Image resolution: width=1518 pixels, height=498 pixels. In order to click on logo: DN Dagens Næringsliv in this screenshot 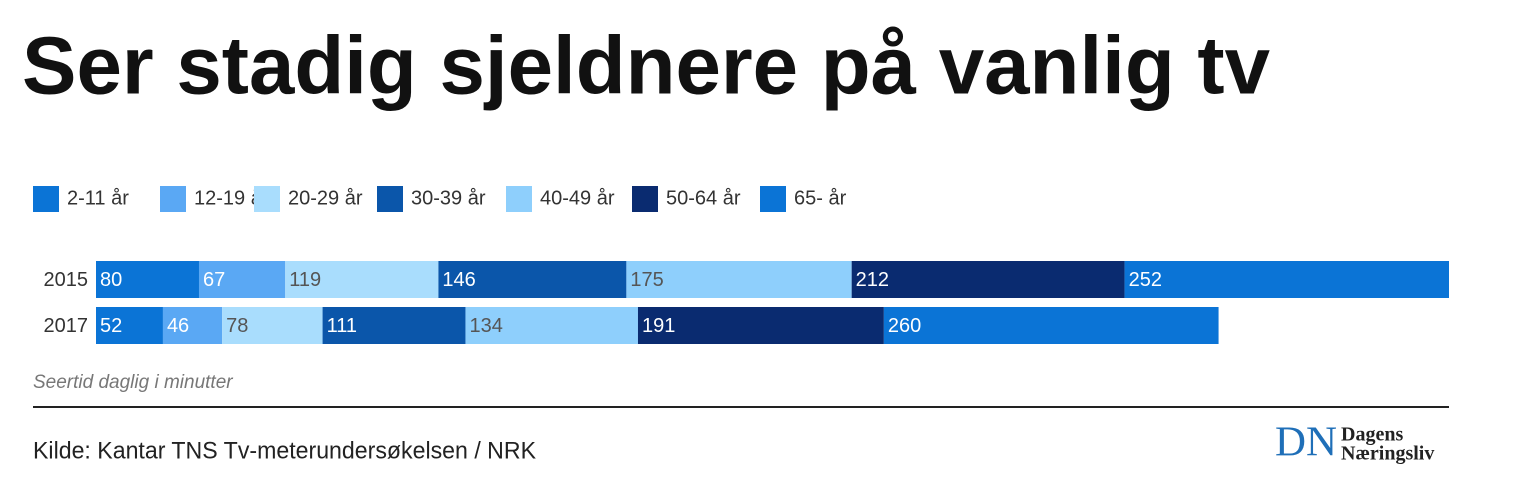, I will do `click(1354, 443)`.